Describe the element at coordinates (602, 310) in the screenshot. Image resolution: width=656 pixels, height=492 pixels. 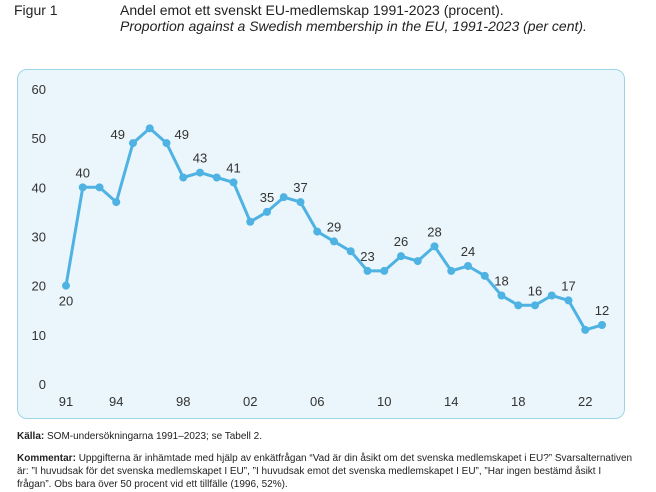
I see `data-label: 12` at that location.